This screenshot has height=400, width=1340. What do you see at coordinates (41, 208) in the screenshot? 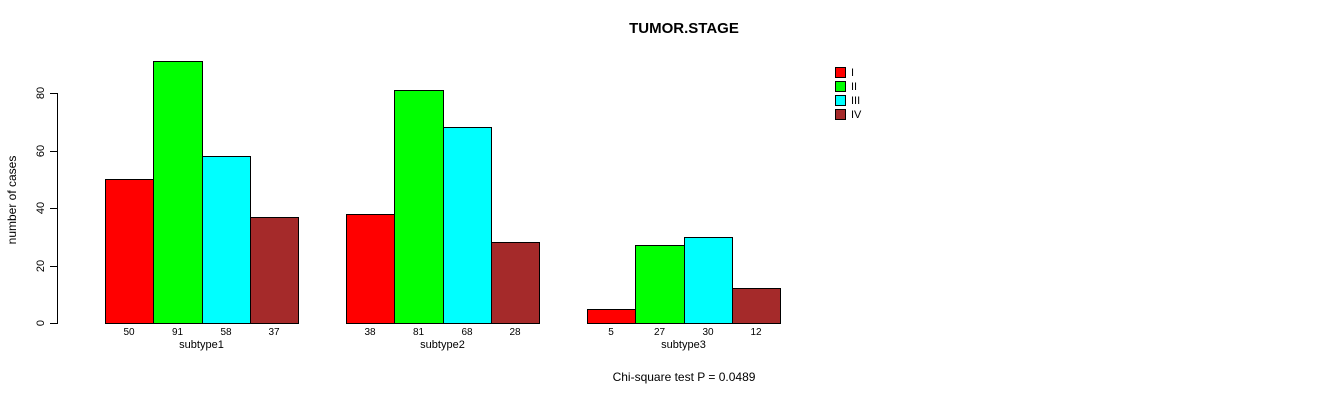
I see `y-tick-label: 40` at bounding box center [41, 208].